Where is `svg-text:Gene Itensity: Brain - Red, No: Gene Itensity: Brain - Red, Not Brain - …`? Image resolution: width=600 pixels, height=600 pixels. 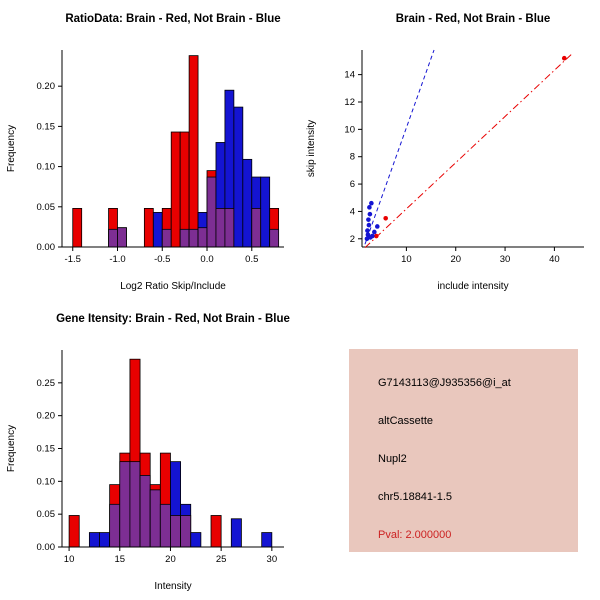
svg-text:Gene Itensity: Brain - Red, No: Gene Itensity: Brain - Red, Not Brain - … is located at coordinates (173, 319).